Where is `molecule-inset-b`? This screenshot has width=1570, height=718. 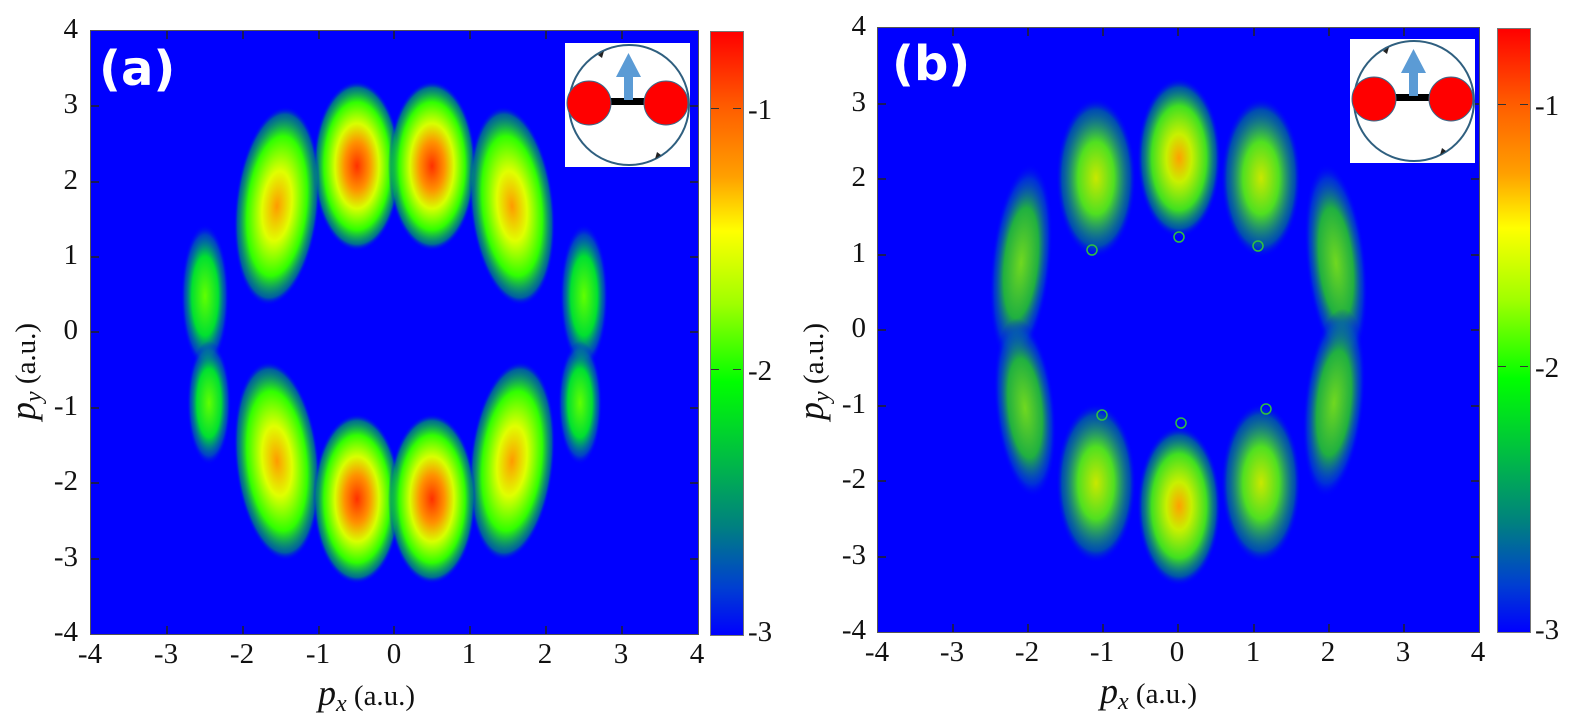
molecule-inset-b is located at coordinates (1412, 101).